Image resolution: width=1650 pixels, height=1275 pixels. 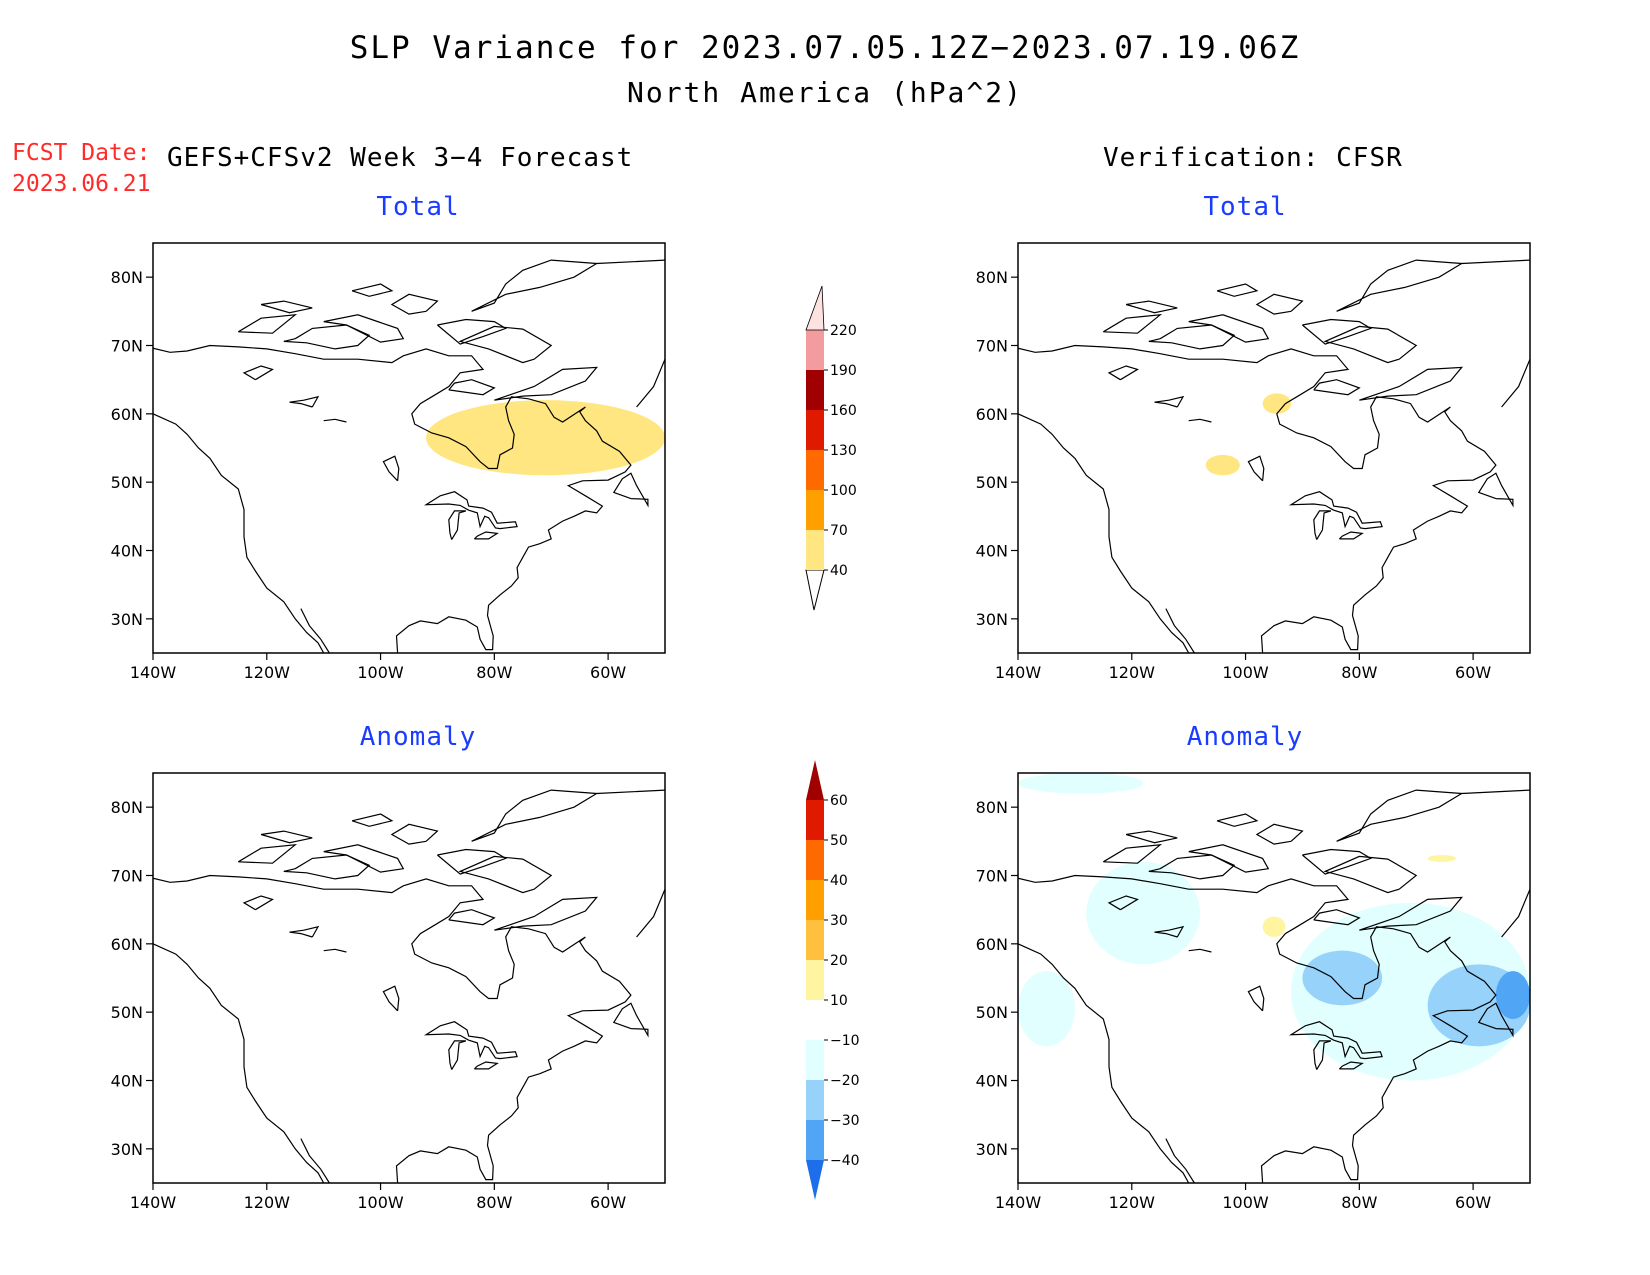 I want to click on colorbar-total-label: 40, so click(x=839, y=571).